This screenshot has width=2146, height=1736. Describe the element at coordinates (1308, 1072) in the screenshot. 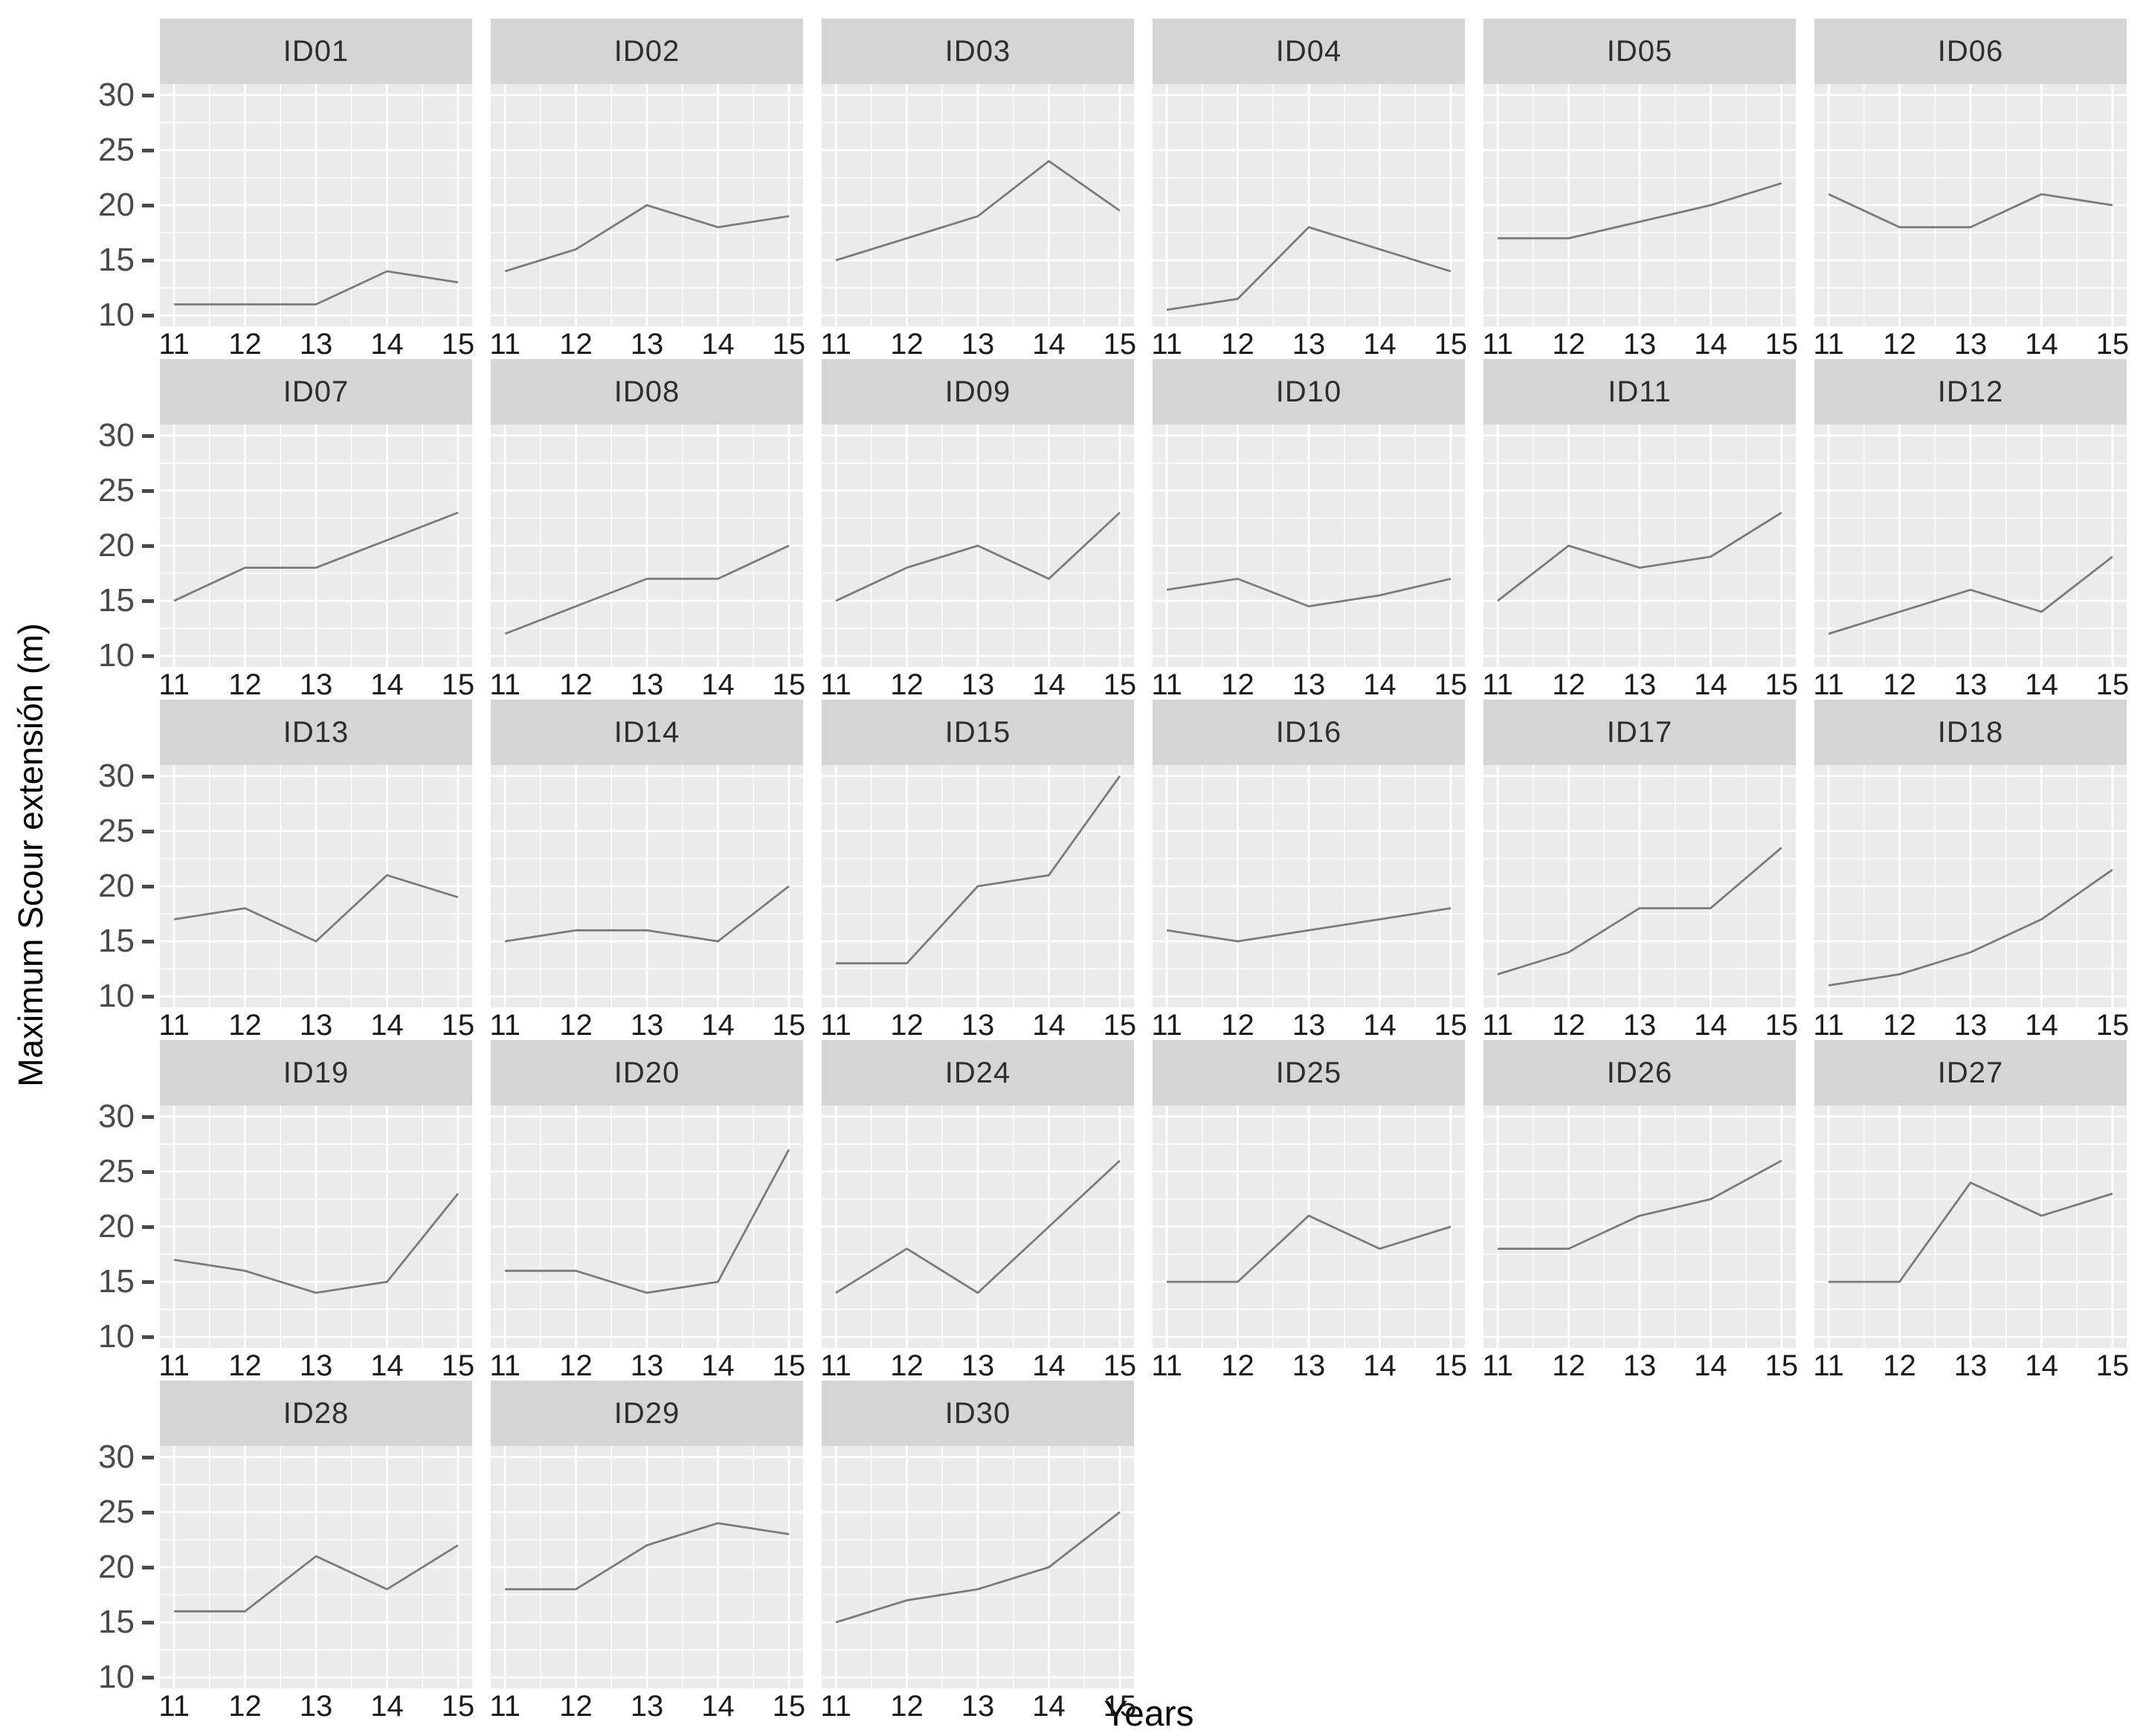

I see `facet-title: ID25` at that location.